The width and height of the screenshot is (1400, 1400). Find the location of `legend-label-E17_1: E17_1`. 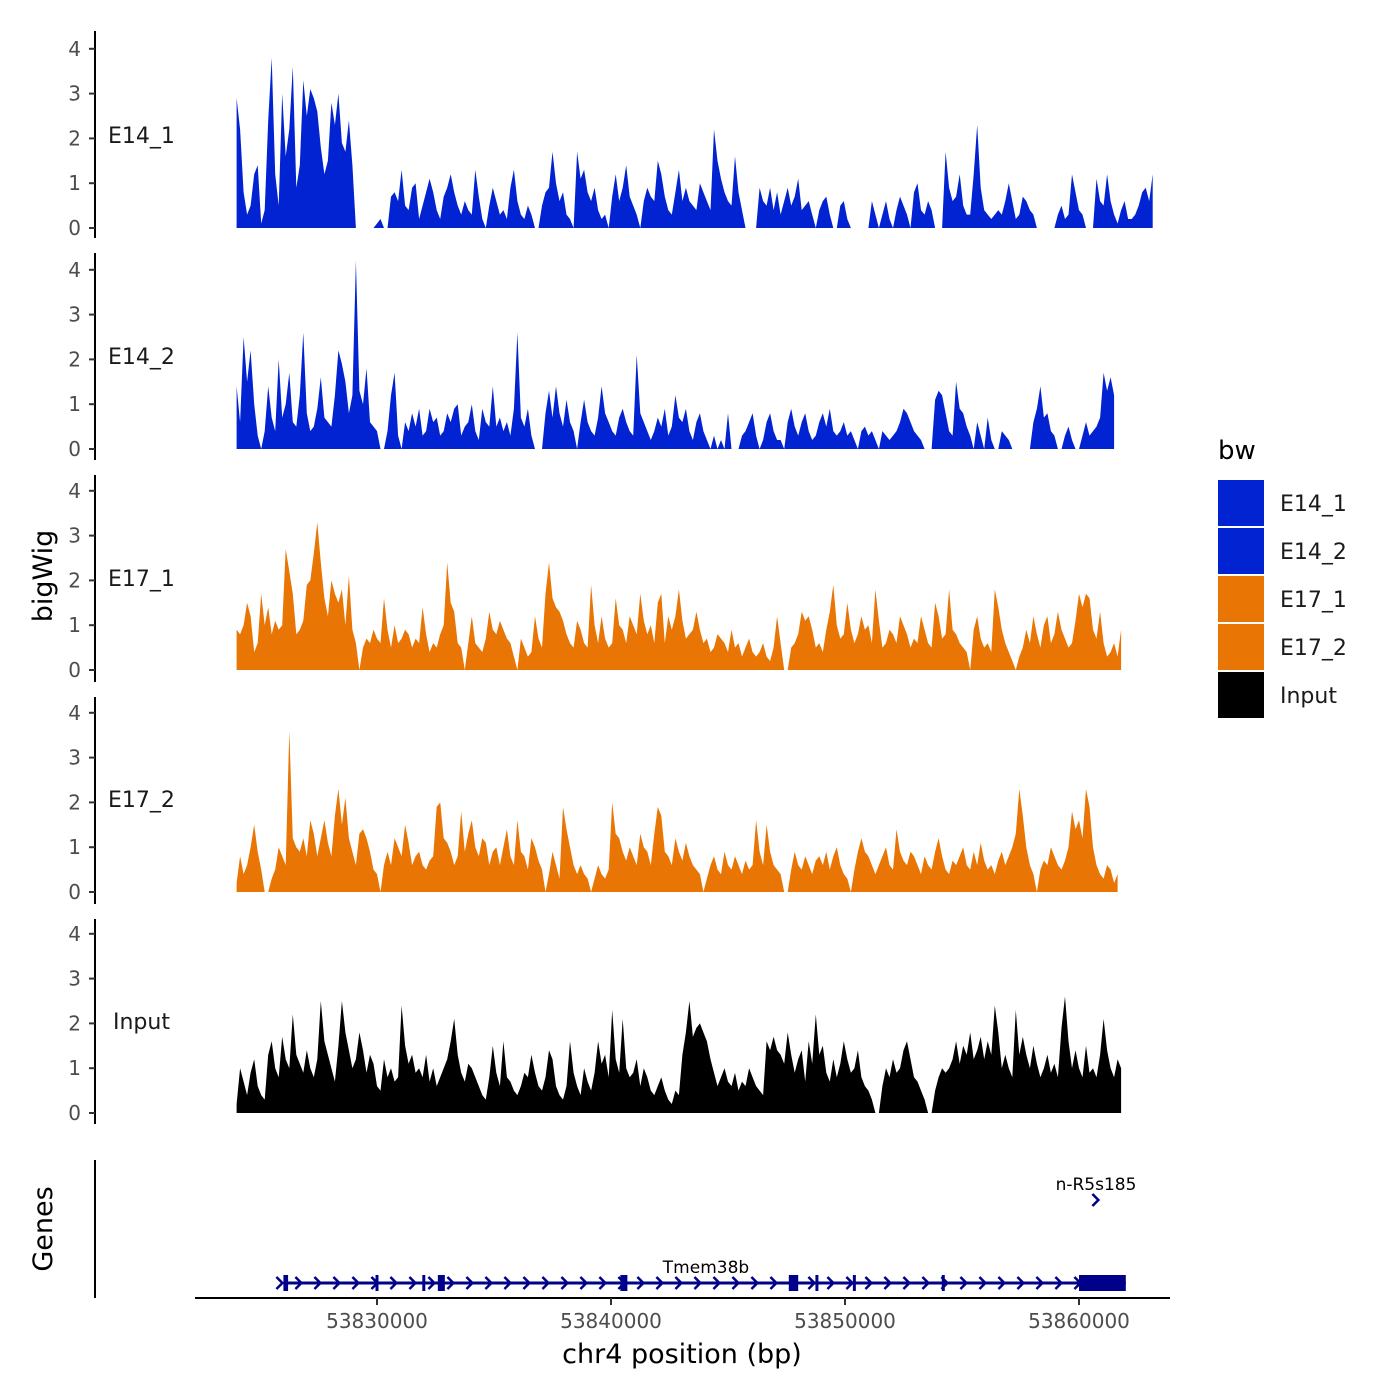

legend-label-E17_1: E17_1 is located at coordinates (1313, 600).